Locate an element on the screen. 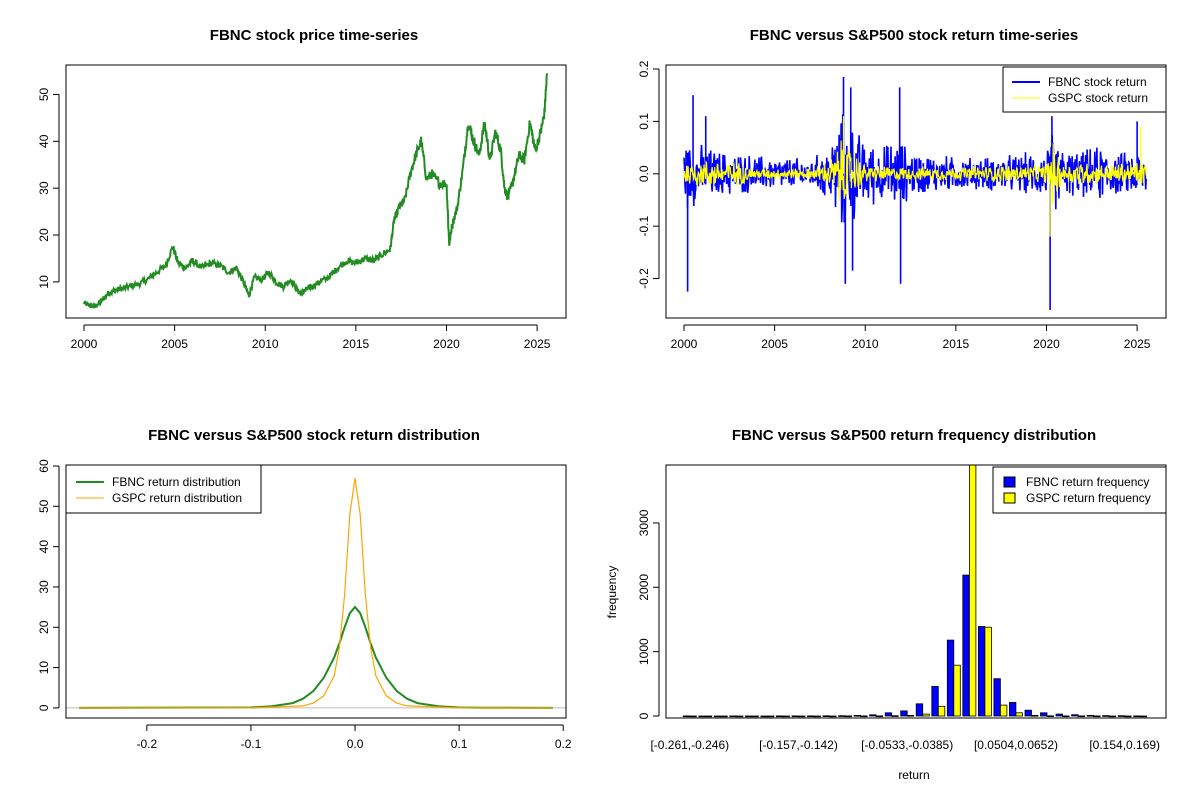 The width and height of the screenshot is (1200, 800). returns-y-tick-label: 0.2 is located at coordinates (644, 68).